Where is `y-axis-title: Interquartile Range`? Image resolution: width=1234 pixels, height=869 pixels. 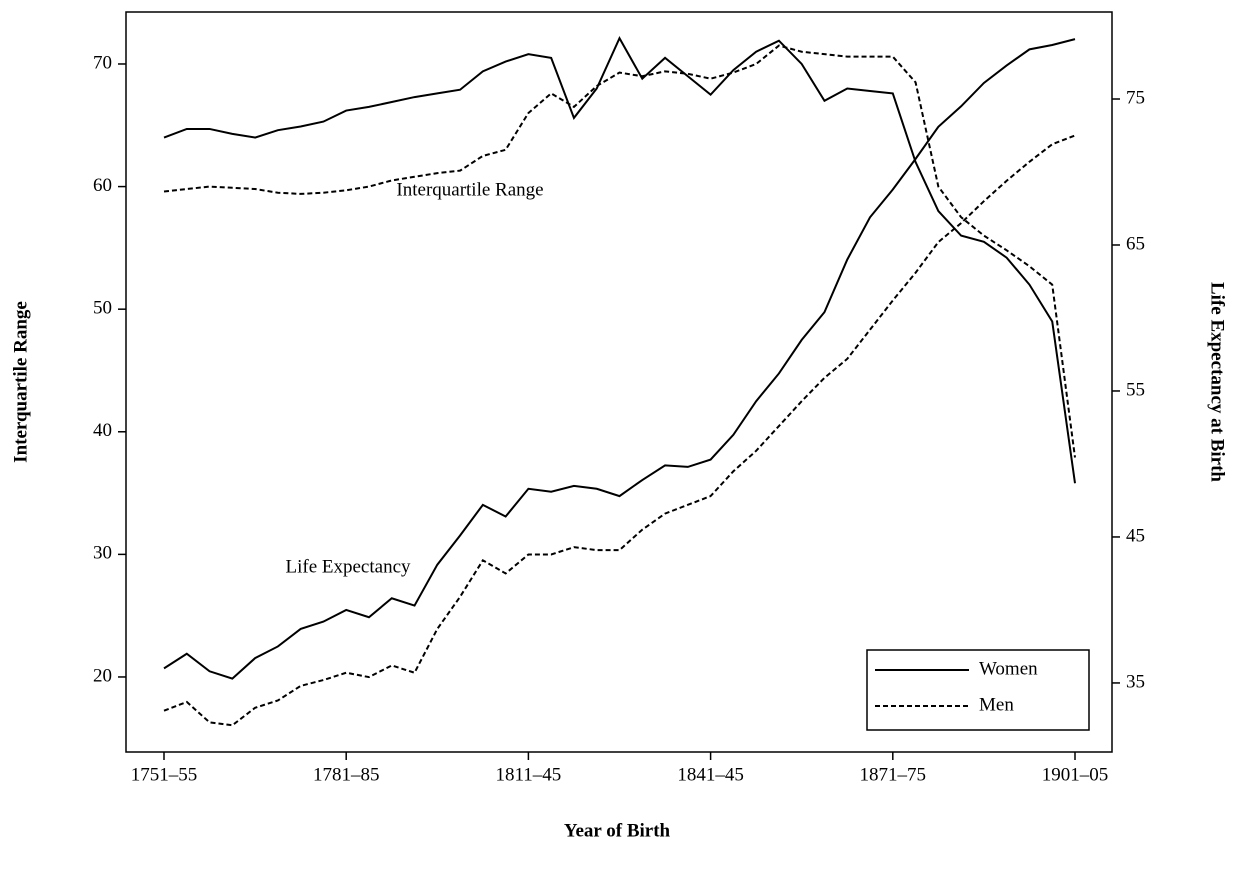
y-axis-title: Interquartile Range is located at coordinates (20, 382).